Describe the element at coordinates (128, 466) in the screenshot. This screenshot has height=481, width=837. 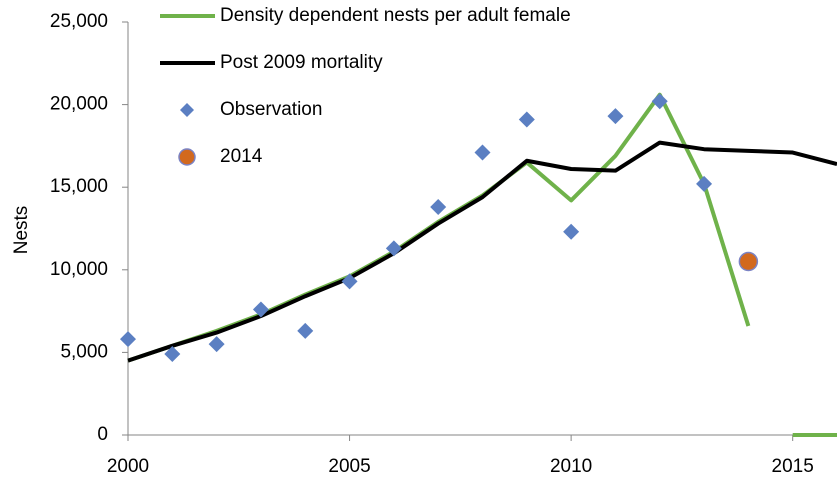
I see `x-tick-label: 2000` at that location.